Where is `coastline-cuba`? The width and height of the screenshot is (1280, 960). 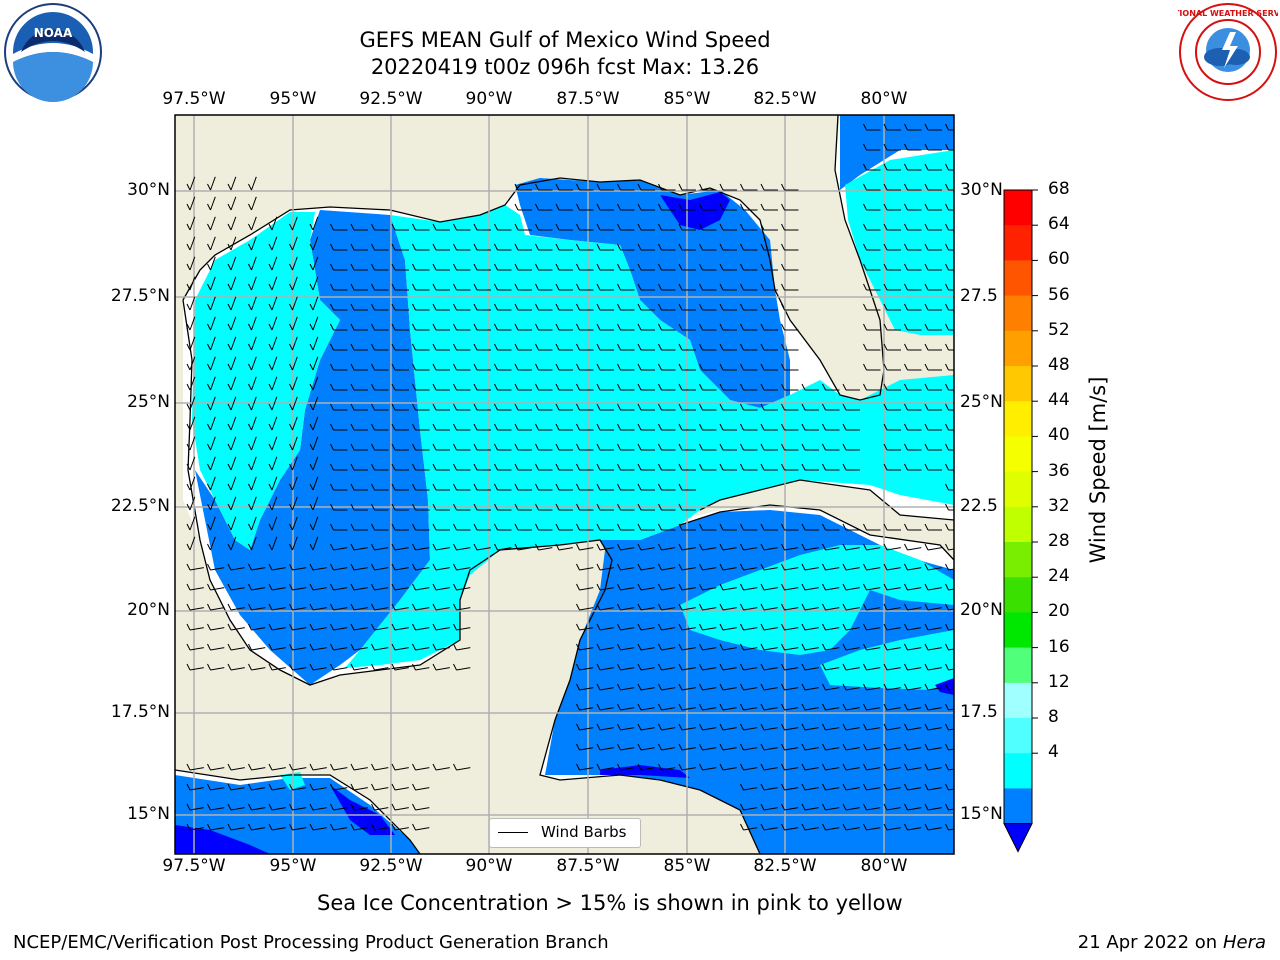 coastline-cuba is located at coordinates (826, 500).